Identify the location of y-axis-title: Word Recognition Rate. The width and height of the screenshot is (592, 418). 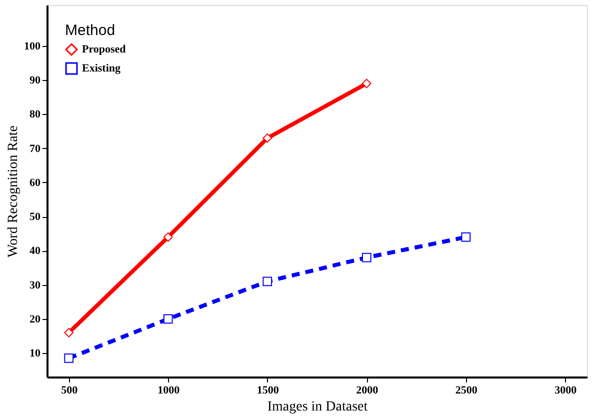
(13, 192).